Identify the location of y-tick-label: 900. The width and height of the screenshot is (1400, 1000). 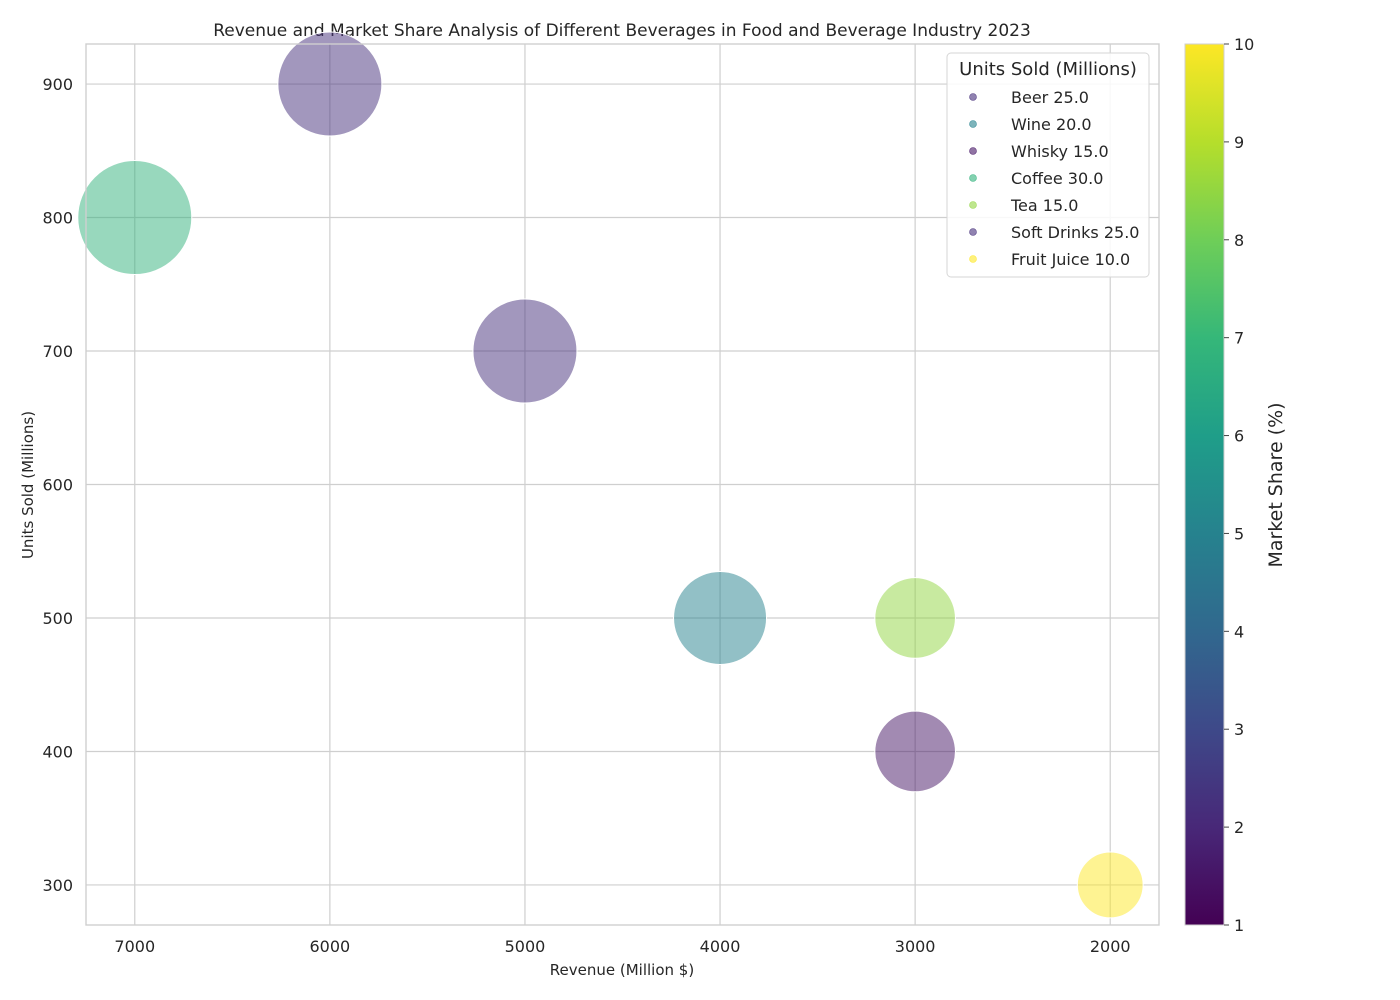
(57, 84).